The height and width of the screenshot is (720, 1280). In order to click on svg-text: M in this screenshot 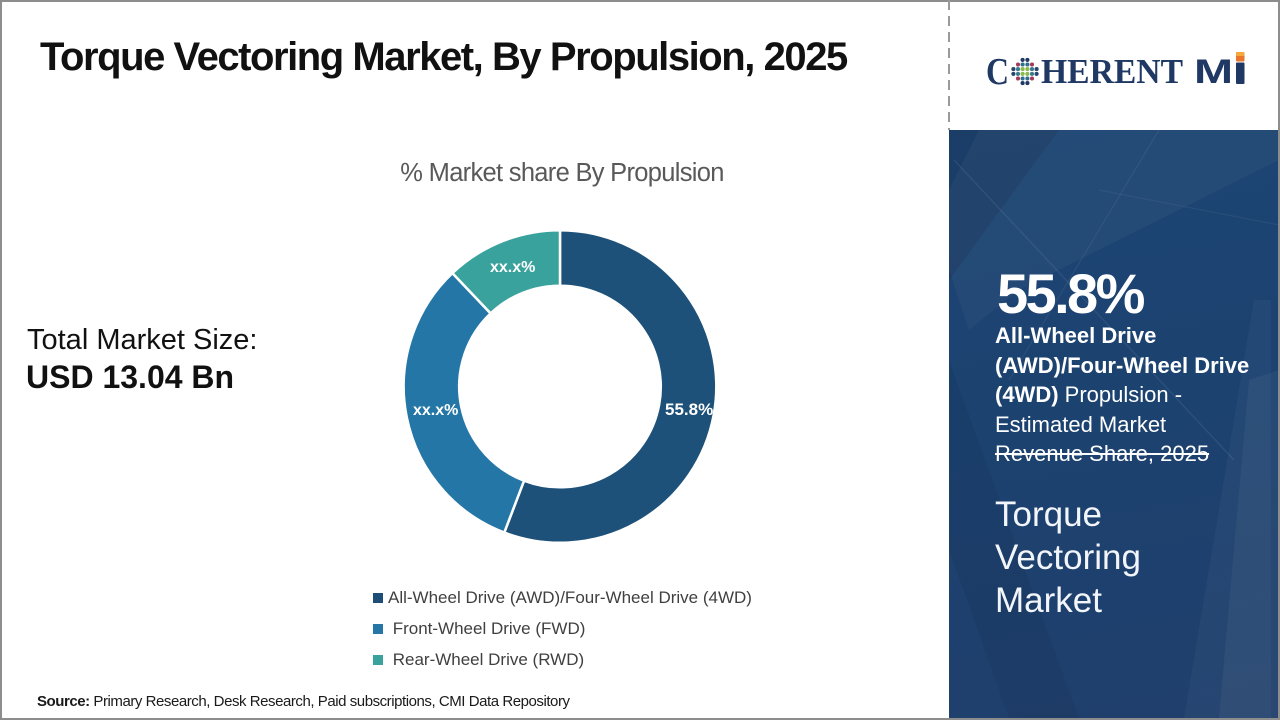, I will do `click(1213, 71)`.